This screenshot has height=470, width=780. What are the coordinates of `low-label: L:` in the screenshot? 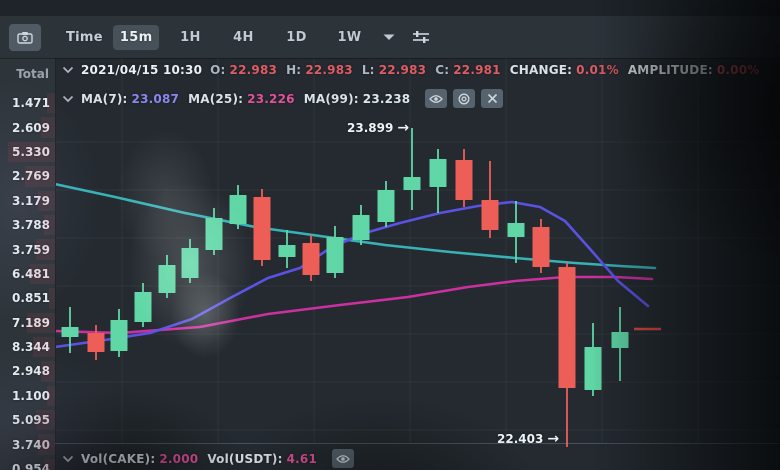 It's located at (368, 70).